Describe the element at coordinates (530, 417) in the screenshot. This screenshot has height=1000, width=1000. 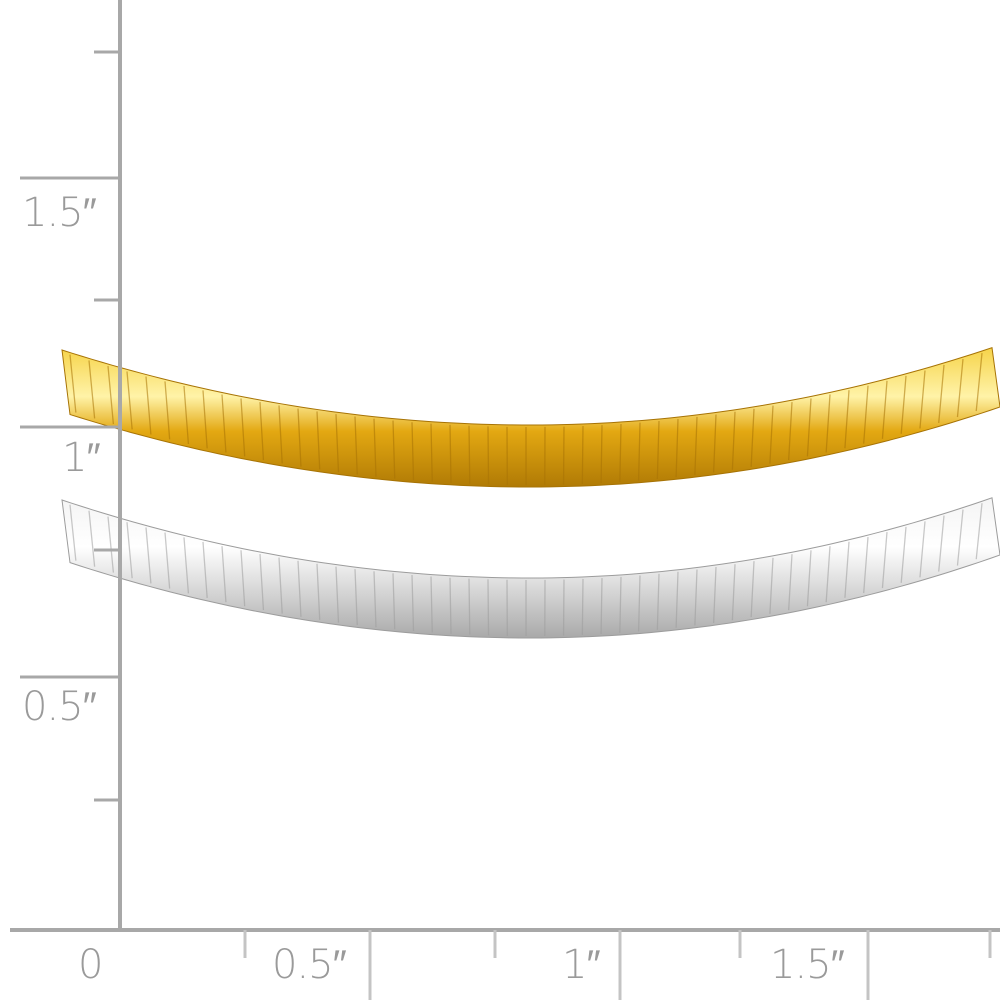
I see `yellow-gold-chain` at that location.